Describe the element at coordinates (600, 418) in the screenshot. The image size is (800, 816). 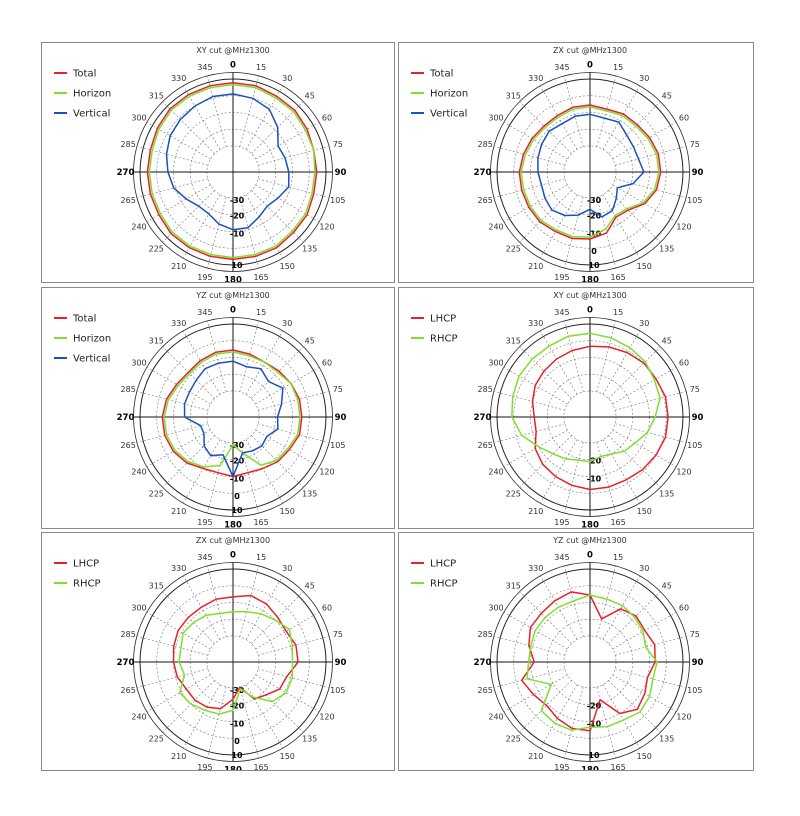
I see `series-line-lhcp` at that location.